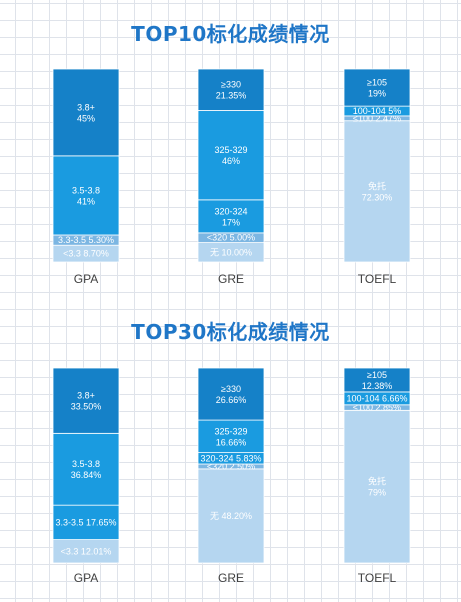 This screenshot has width=461, height=602. I want to click on chart1-toefl-segment-1-label: ≤100 2.47%, so click(377, 118).